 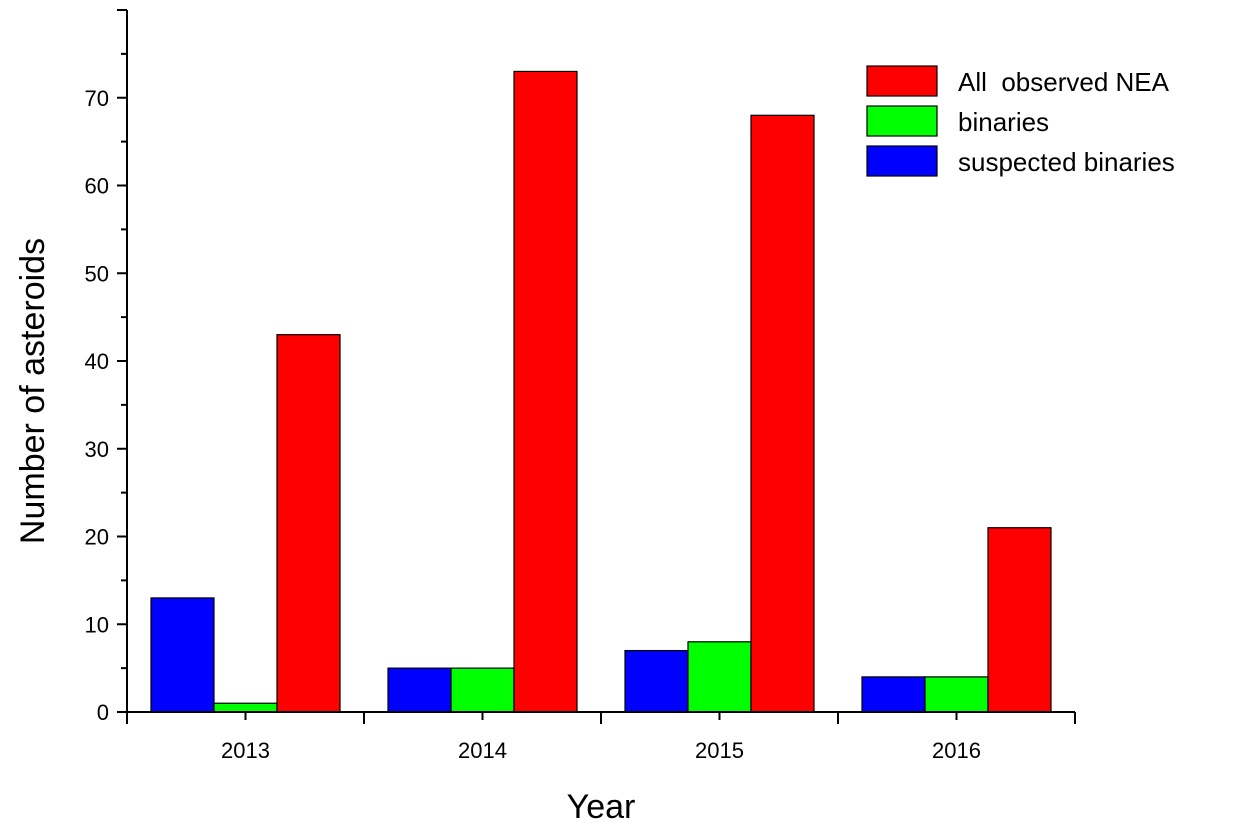 I want to click on bar-suspected-binaries-2013, so click(x=182, y=655).